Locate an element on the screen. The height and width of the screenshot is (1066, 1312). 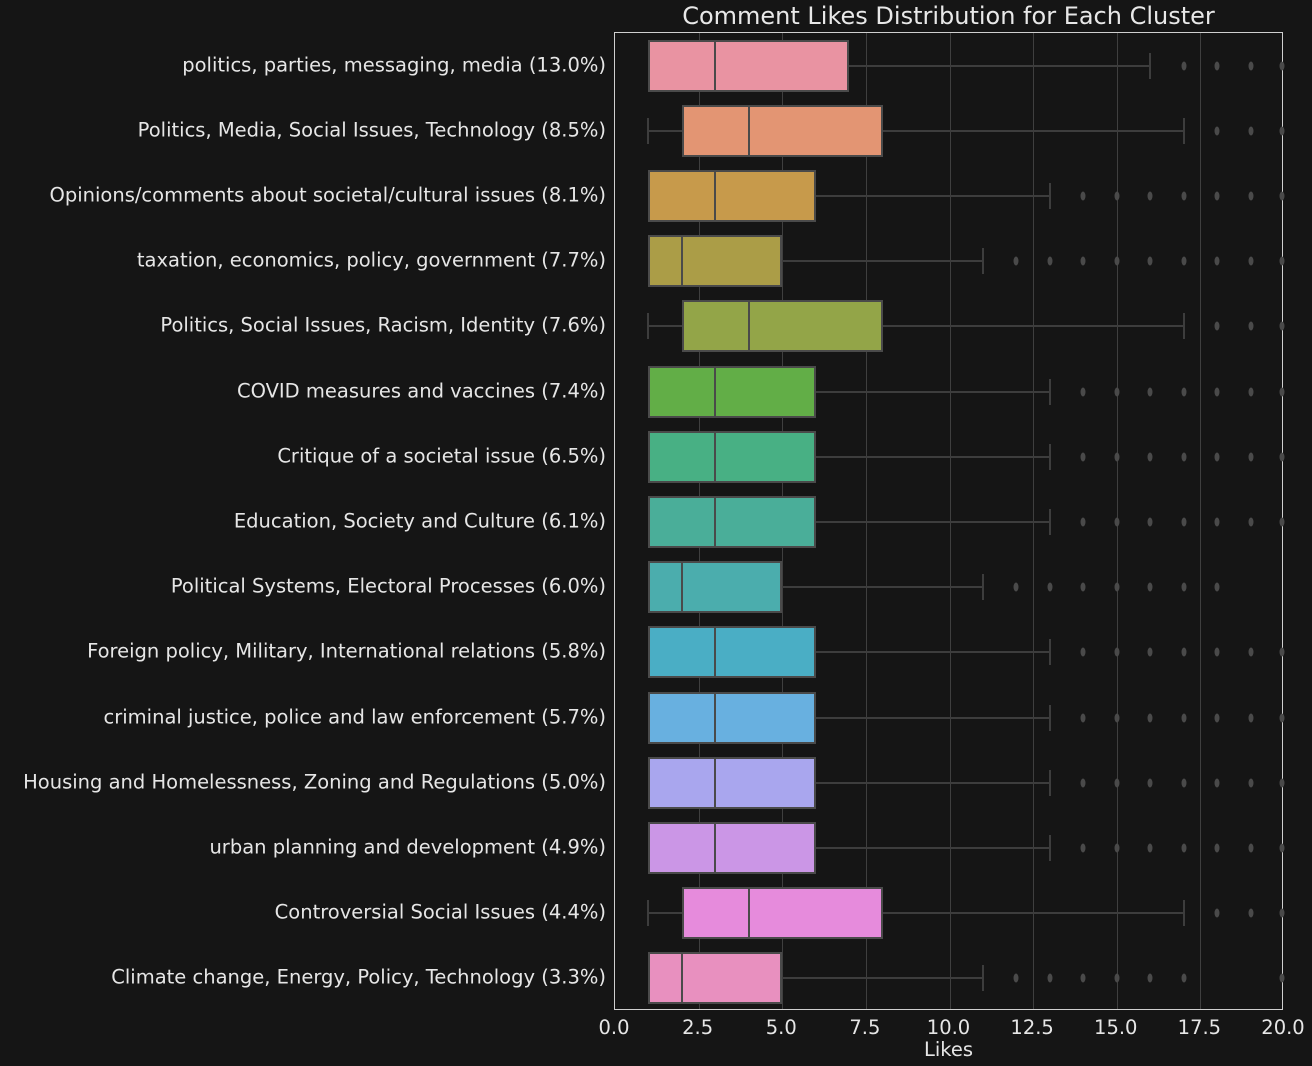
x-tick-label: 2.5 is located at coordinates (698, 1027).